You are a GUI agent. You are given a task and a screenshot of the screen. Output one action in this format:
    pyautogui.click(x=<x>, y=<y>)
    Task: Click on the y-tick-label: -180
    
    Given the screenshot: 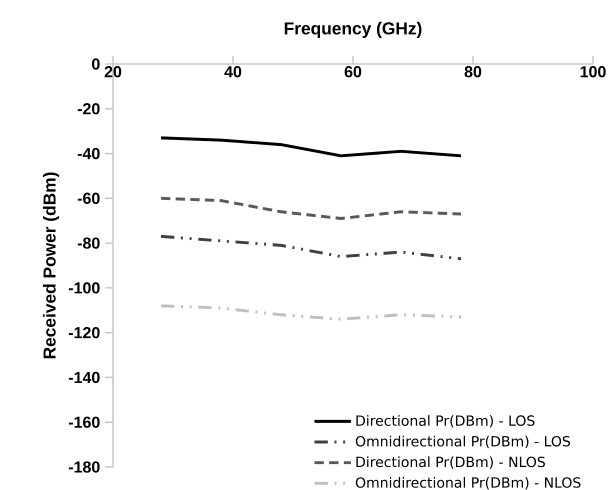 What is the action you would take?
    pyautogui.click(x=84, y=467)
    